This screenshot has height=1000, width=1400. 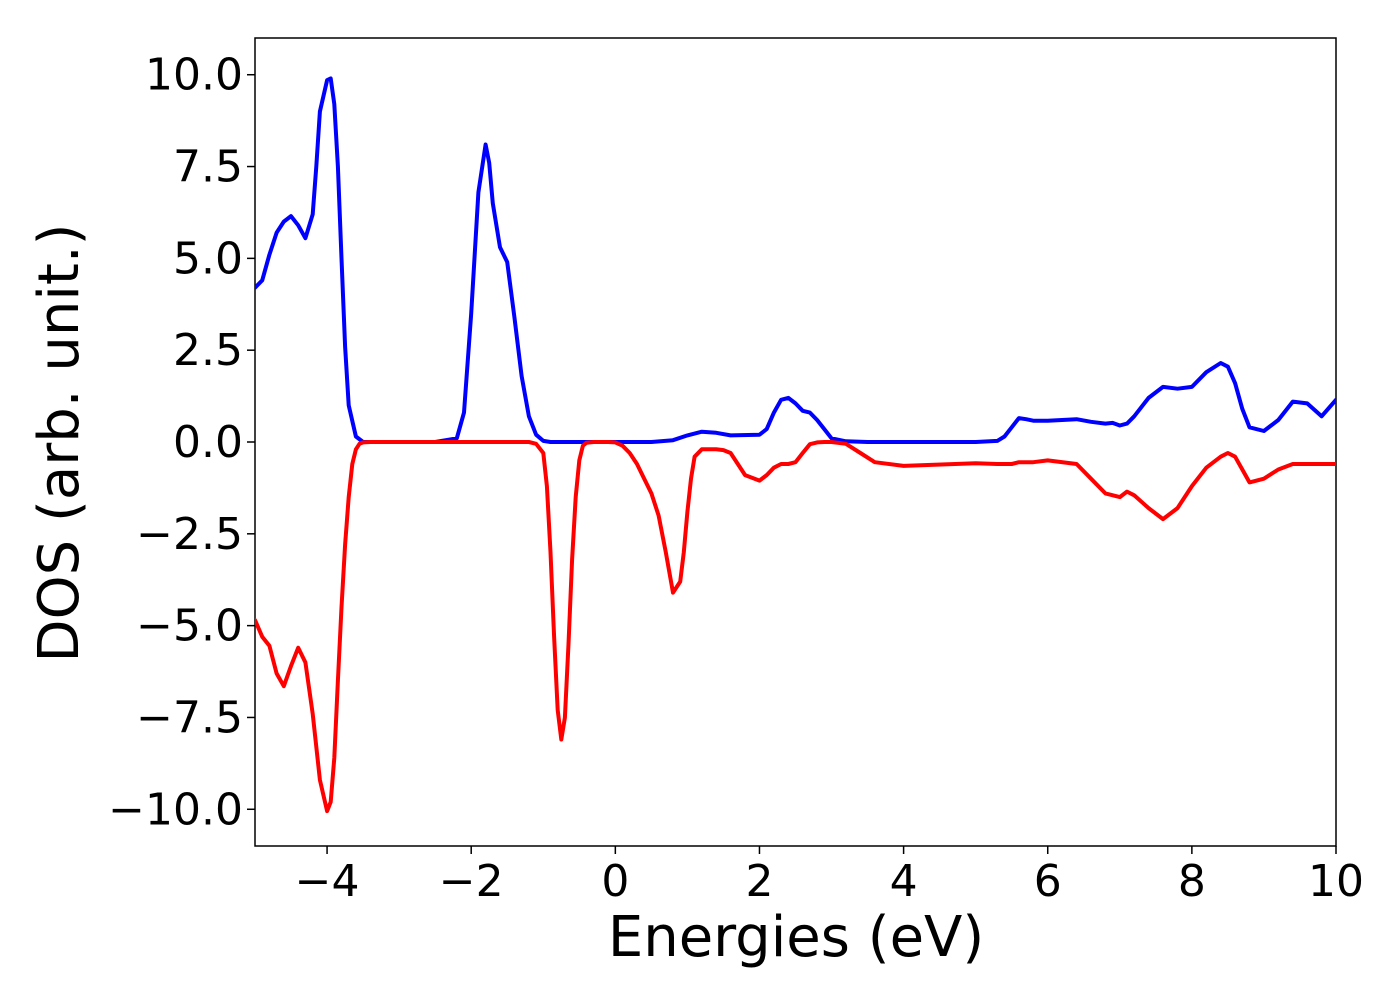 I want to click on x-tick-label: 6, so click(x=1048, y=881).